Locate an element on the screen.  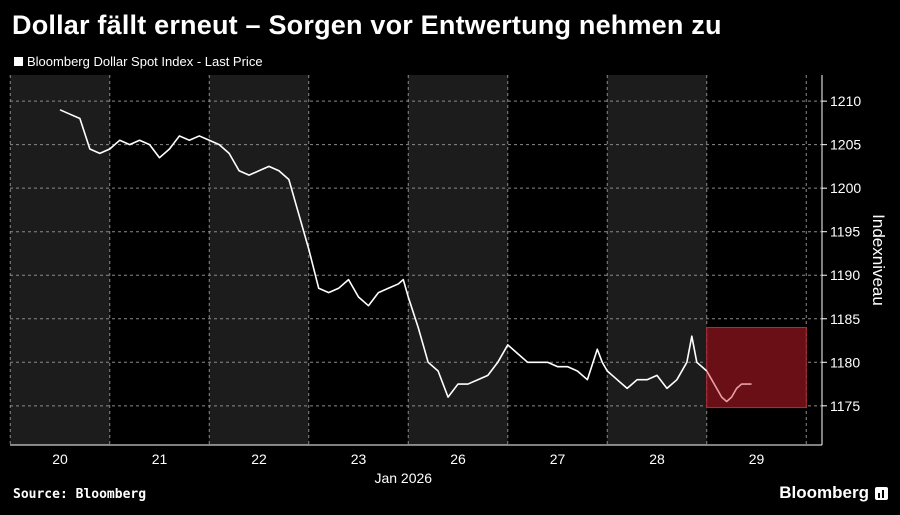
x-tick-label: 26 is located at coordinates (458, 459).